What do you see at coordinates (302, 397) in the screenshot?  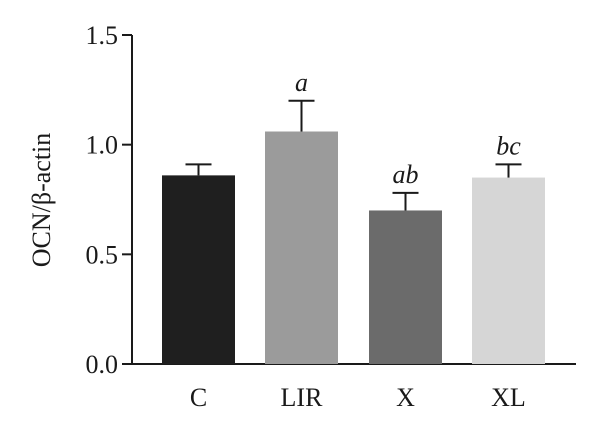 I see `x-tick-label-lir: LIR` at bounding box center [302, 397].